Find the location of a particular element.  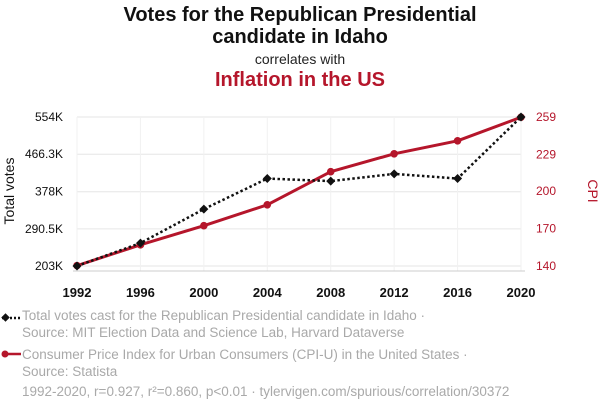

legend-cpi-line-2: Source: Statista is located at coordinates (70, 371).